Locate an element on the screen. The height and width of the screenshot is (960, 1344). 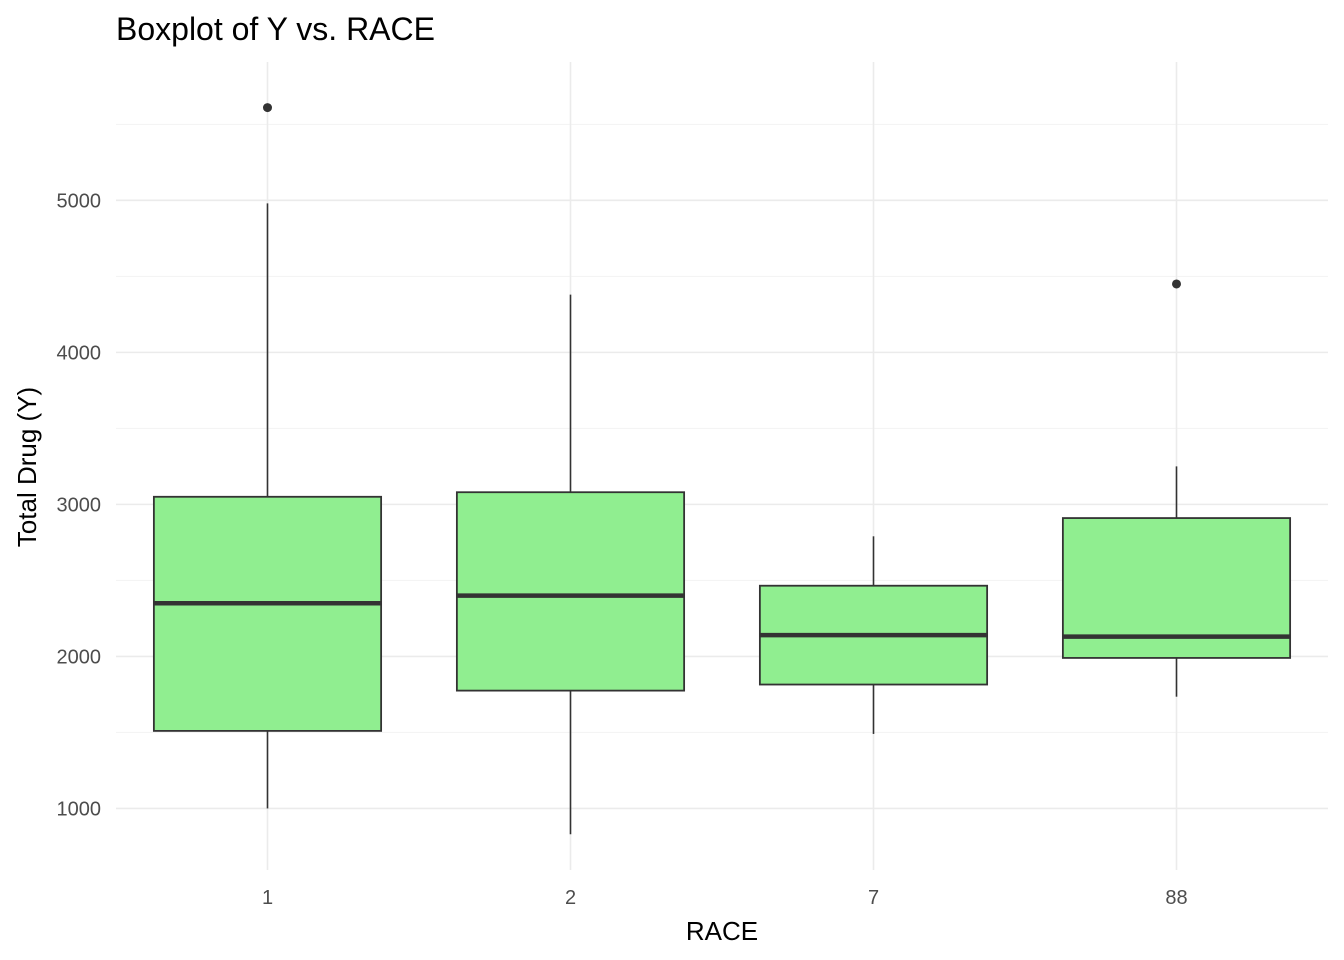
x-axis-ticks: 1 2 7 88 is located at coordinates (725, 898).